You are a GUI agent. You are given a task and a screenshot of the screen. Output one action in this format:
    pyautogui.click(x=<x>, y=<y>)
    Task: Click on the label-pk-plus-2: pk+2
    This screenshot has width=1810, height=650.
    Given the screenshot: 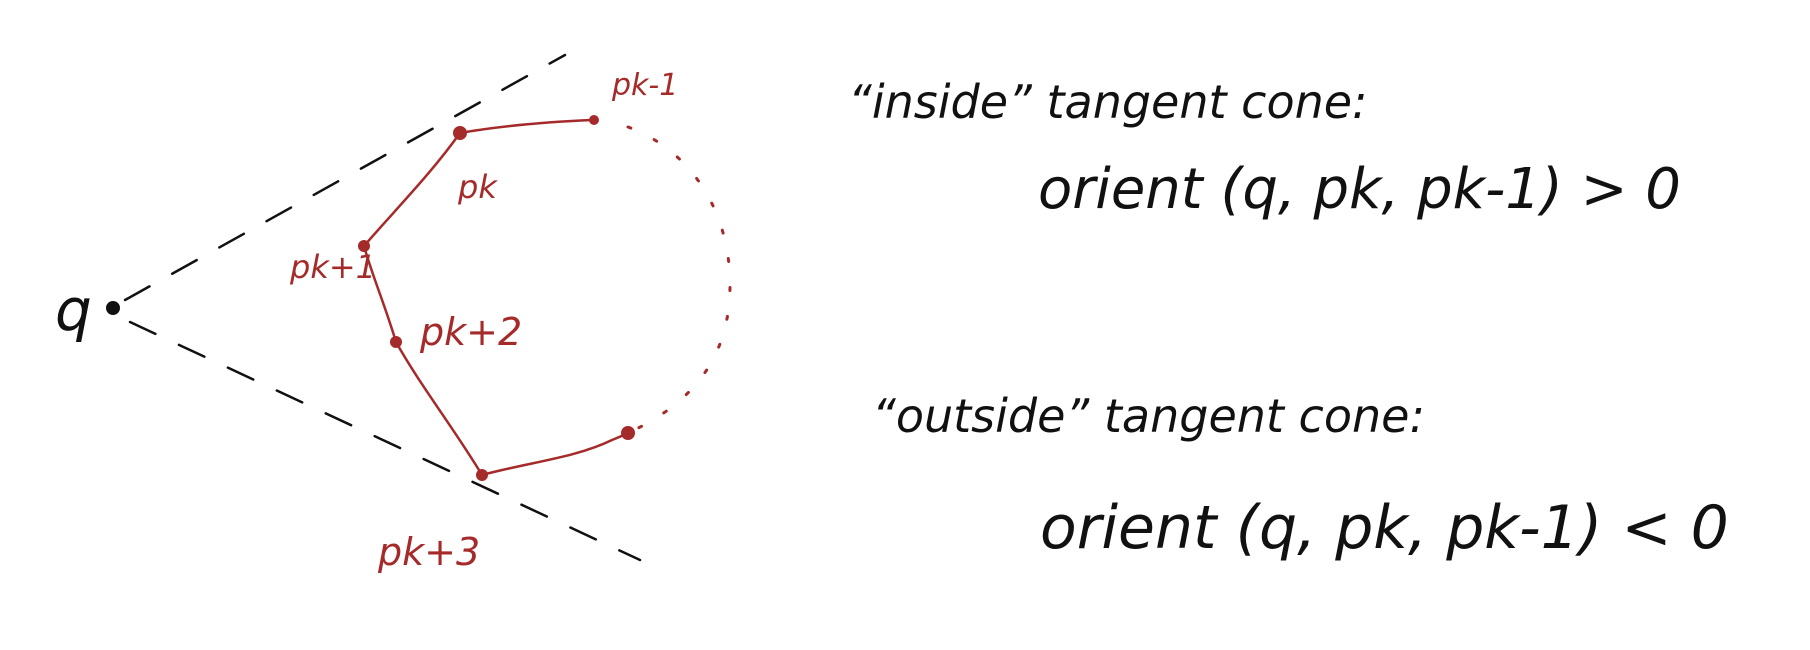 What is the action you would take?
    pyautogui.click(x=470, y=332)
    